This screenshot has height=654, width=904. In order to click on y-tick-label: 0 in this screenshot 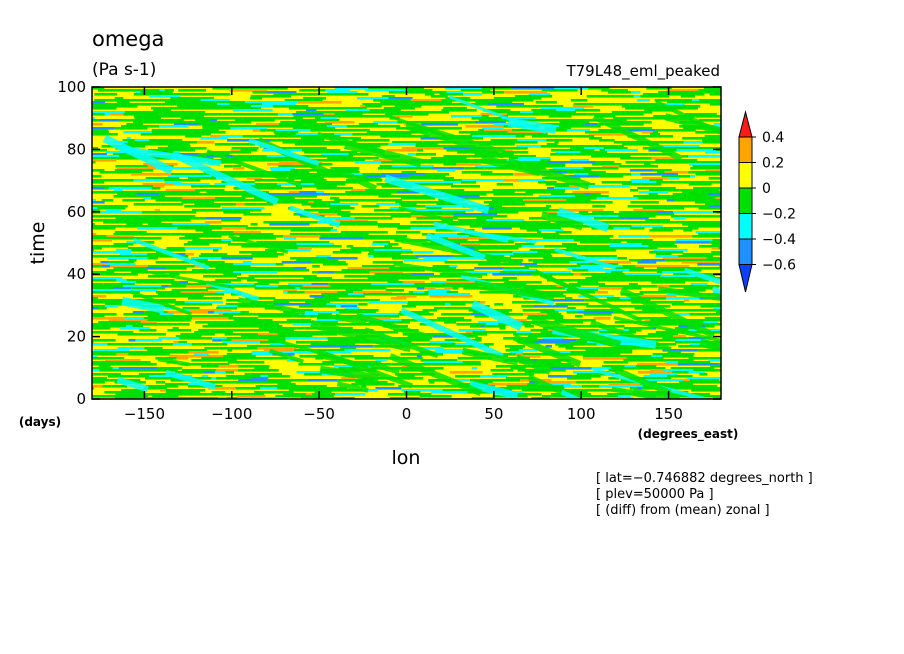, I will do `click(81, 399)`.